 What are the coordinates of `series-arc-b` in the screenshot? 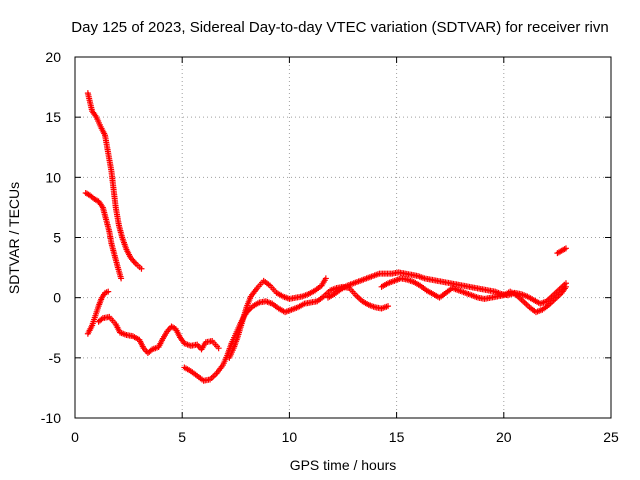 It's located at (103, 235).